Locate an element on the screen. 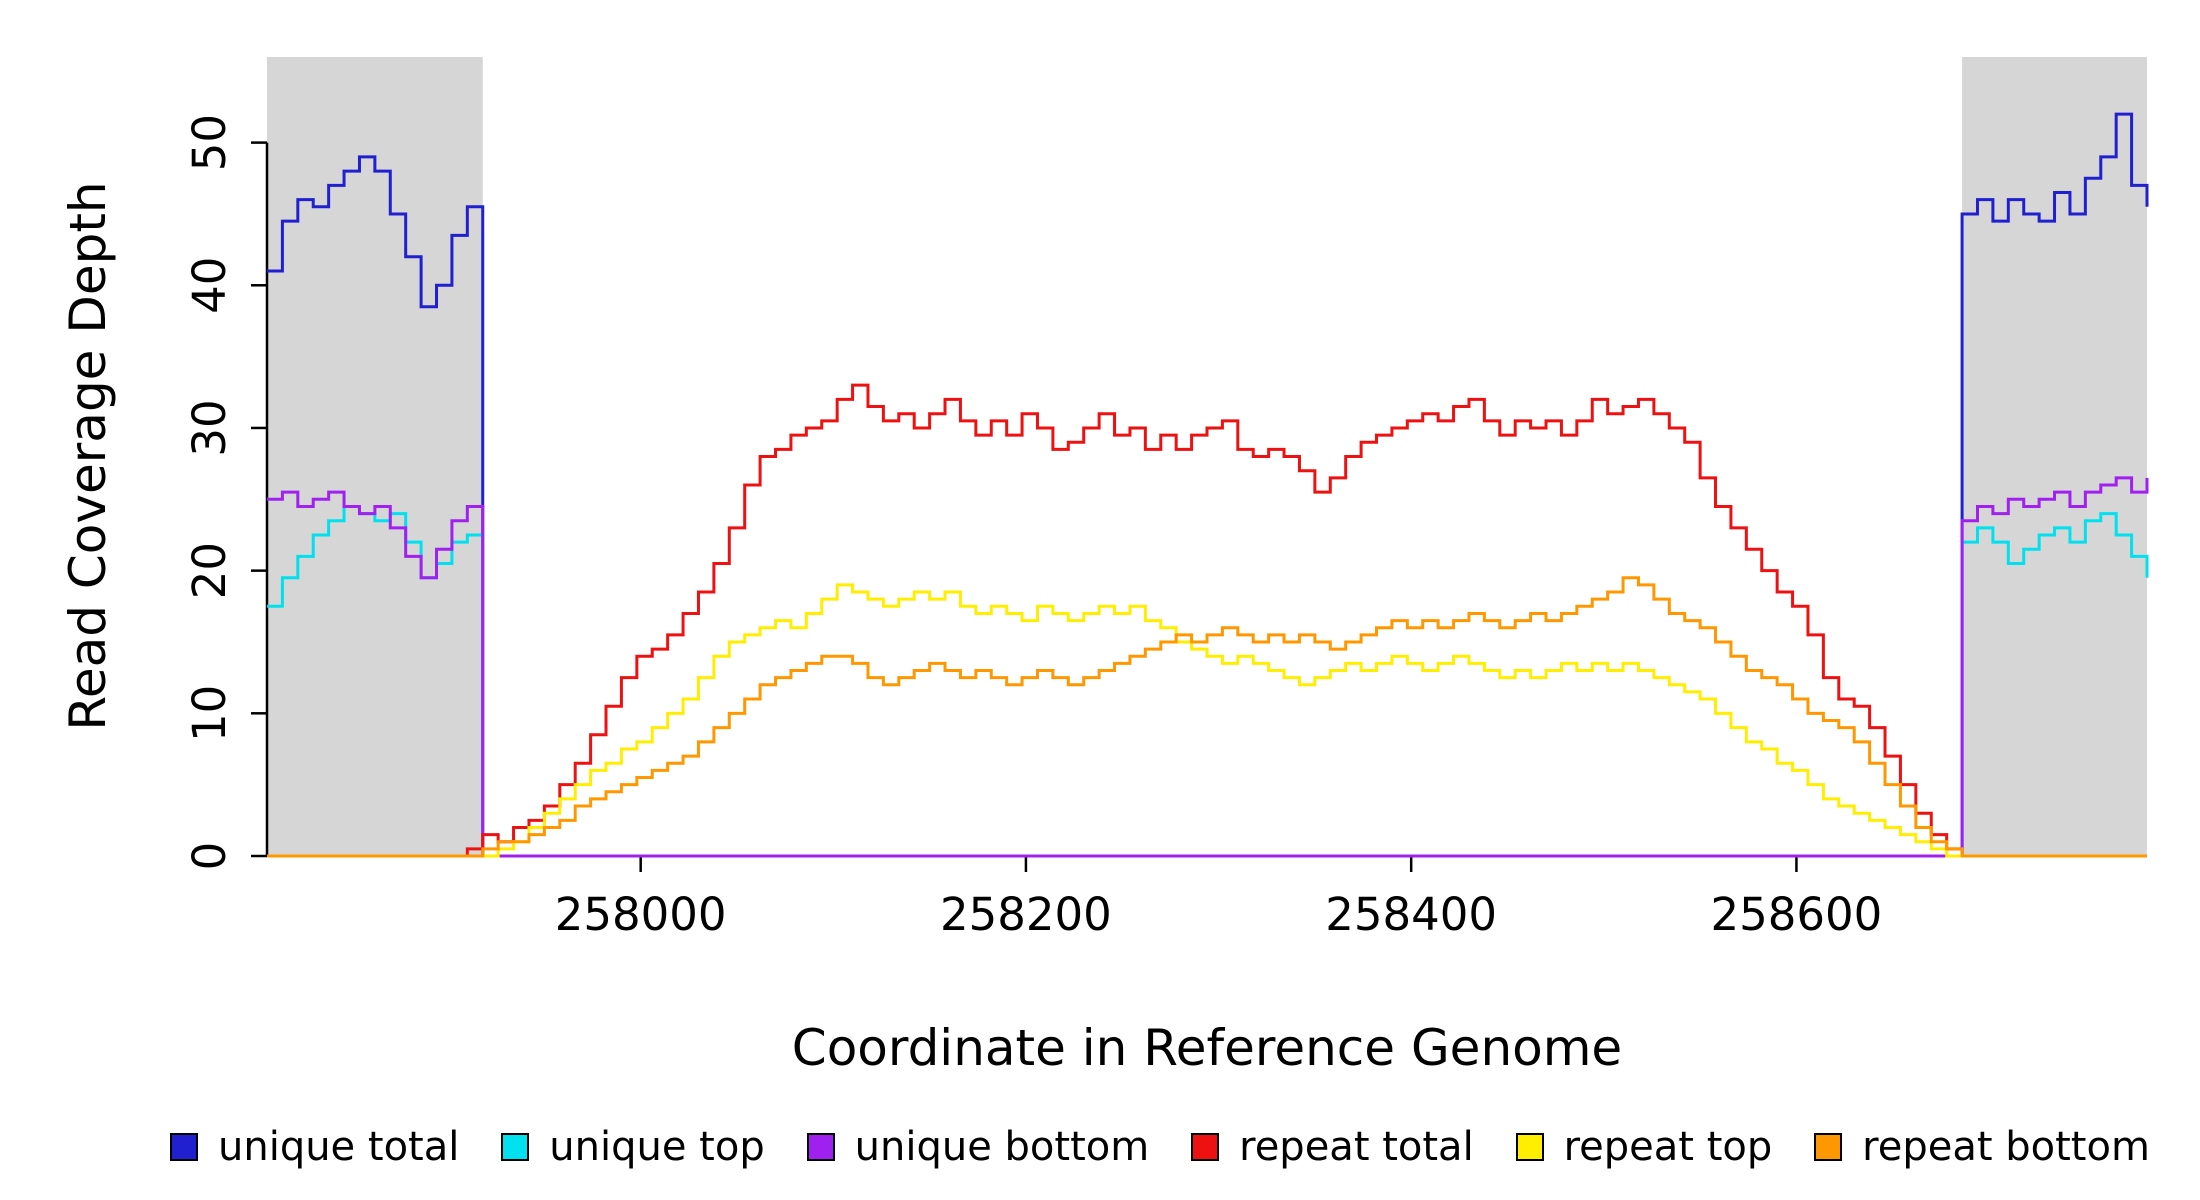 The width and height of the screenshot is (2200, 1200). y-tick-label: 40 is located at coordinates (209, 285).